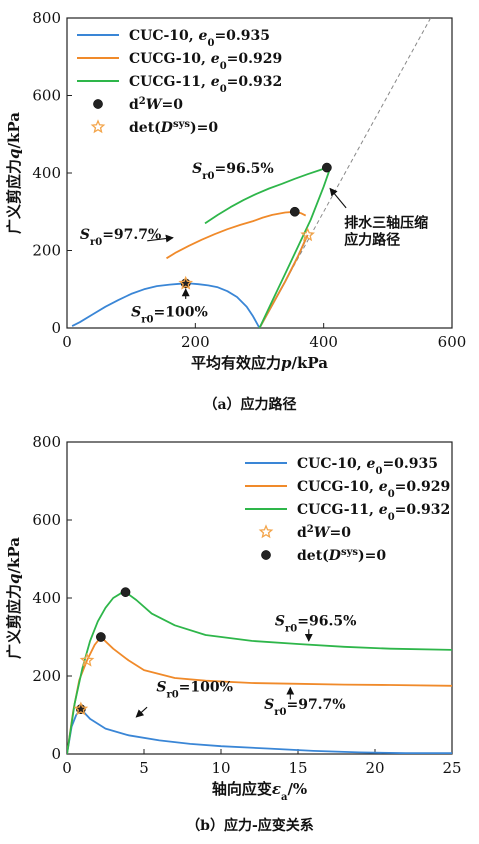  I want to click on x-axis-label: 轴向应变εa/%, so click(259, 791).